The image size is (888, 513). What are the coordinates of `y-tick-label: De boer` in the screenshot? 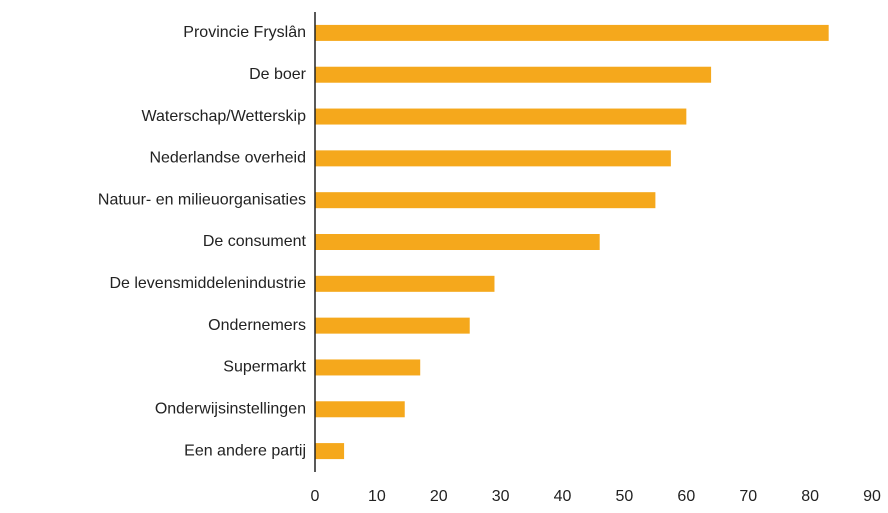 It's located at (278, 74).